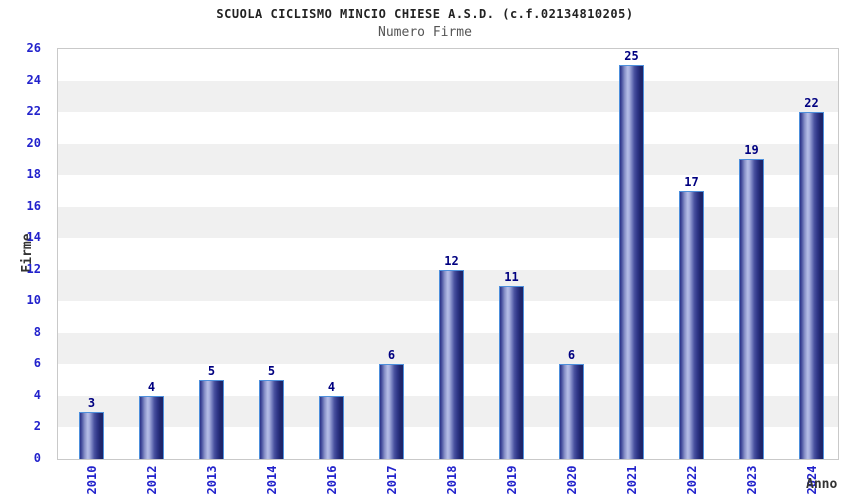  I want to click on x-tick-label-2012: 2012, so click(151, 480).